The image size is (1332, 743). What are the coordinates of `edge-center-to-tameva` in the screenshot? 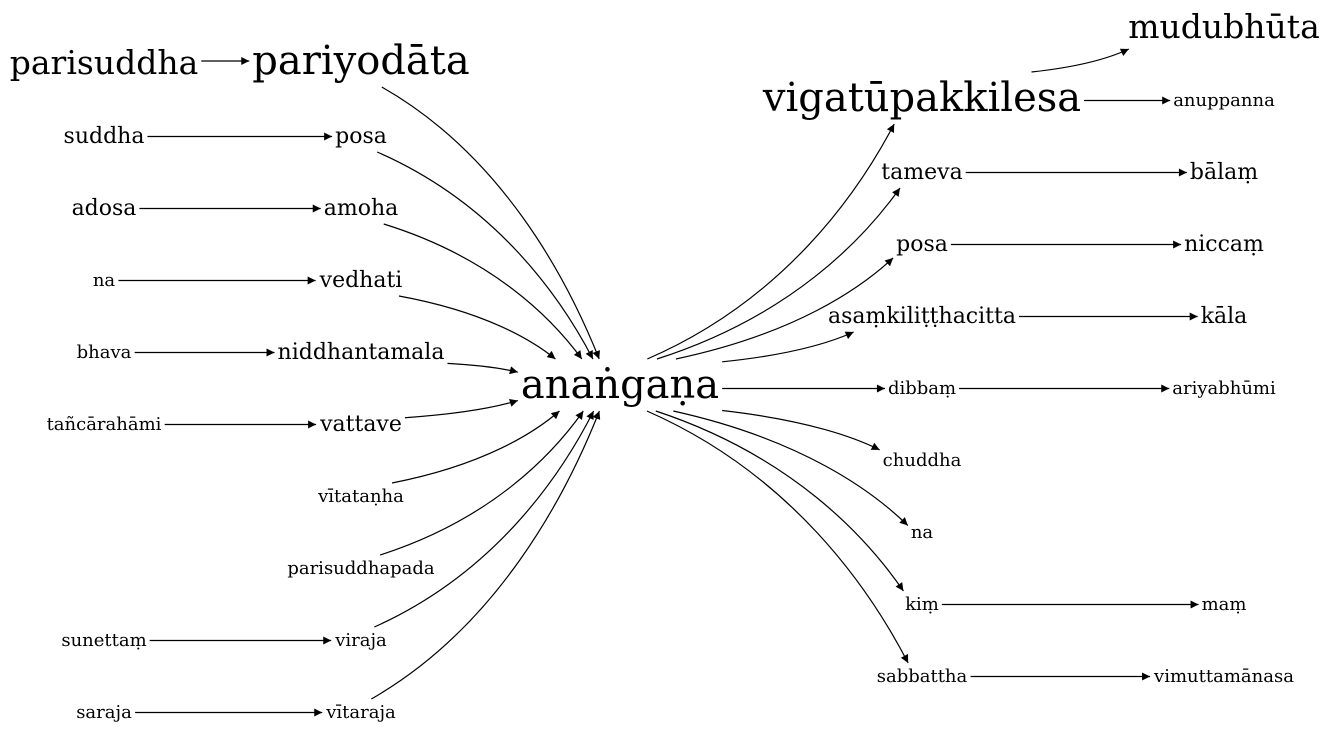 It's located at (778, 273).